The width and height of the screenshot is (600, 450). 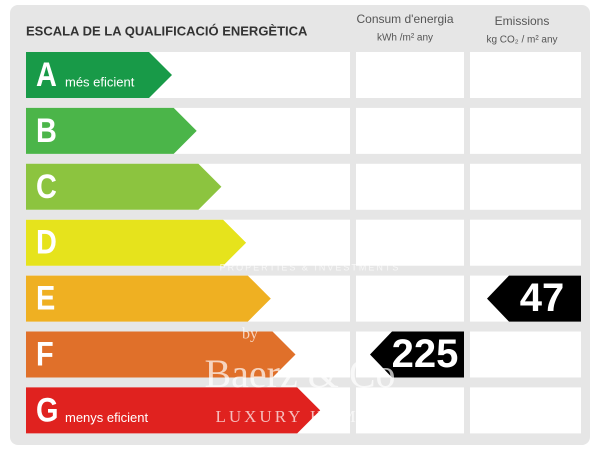 I want to click on watermark-tagline: PROPERTIES & INVESTMENTS, so click(x=310, y=267).